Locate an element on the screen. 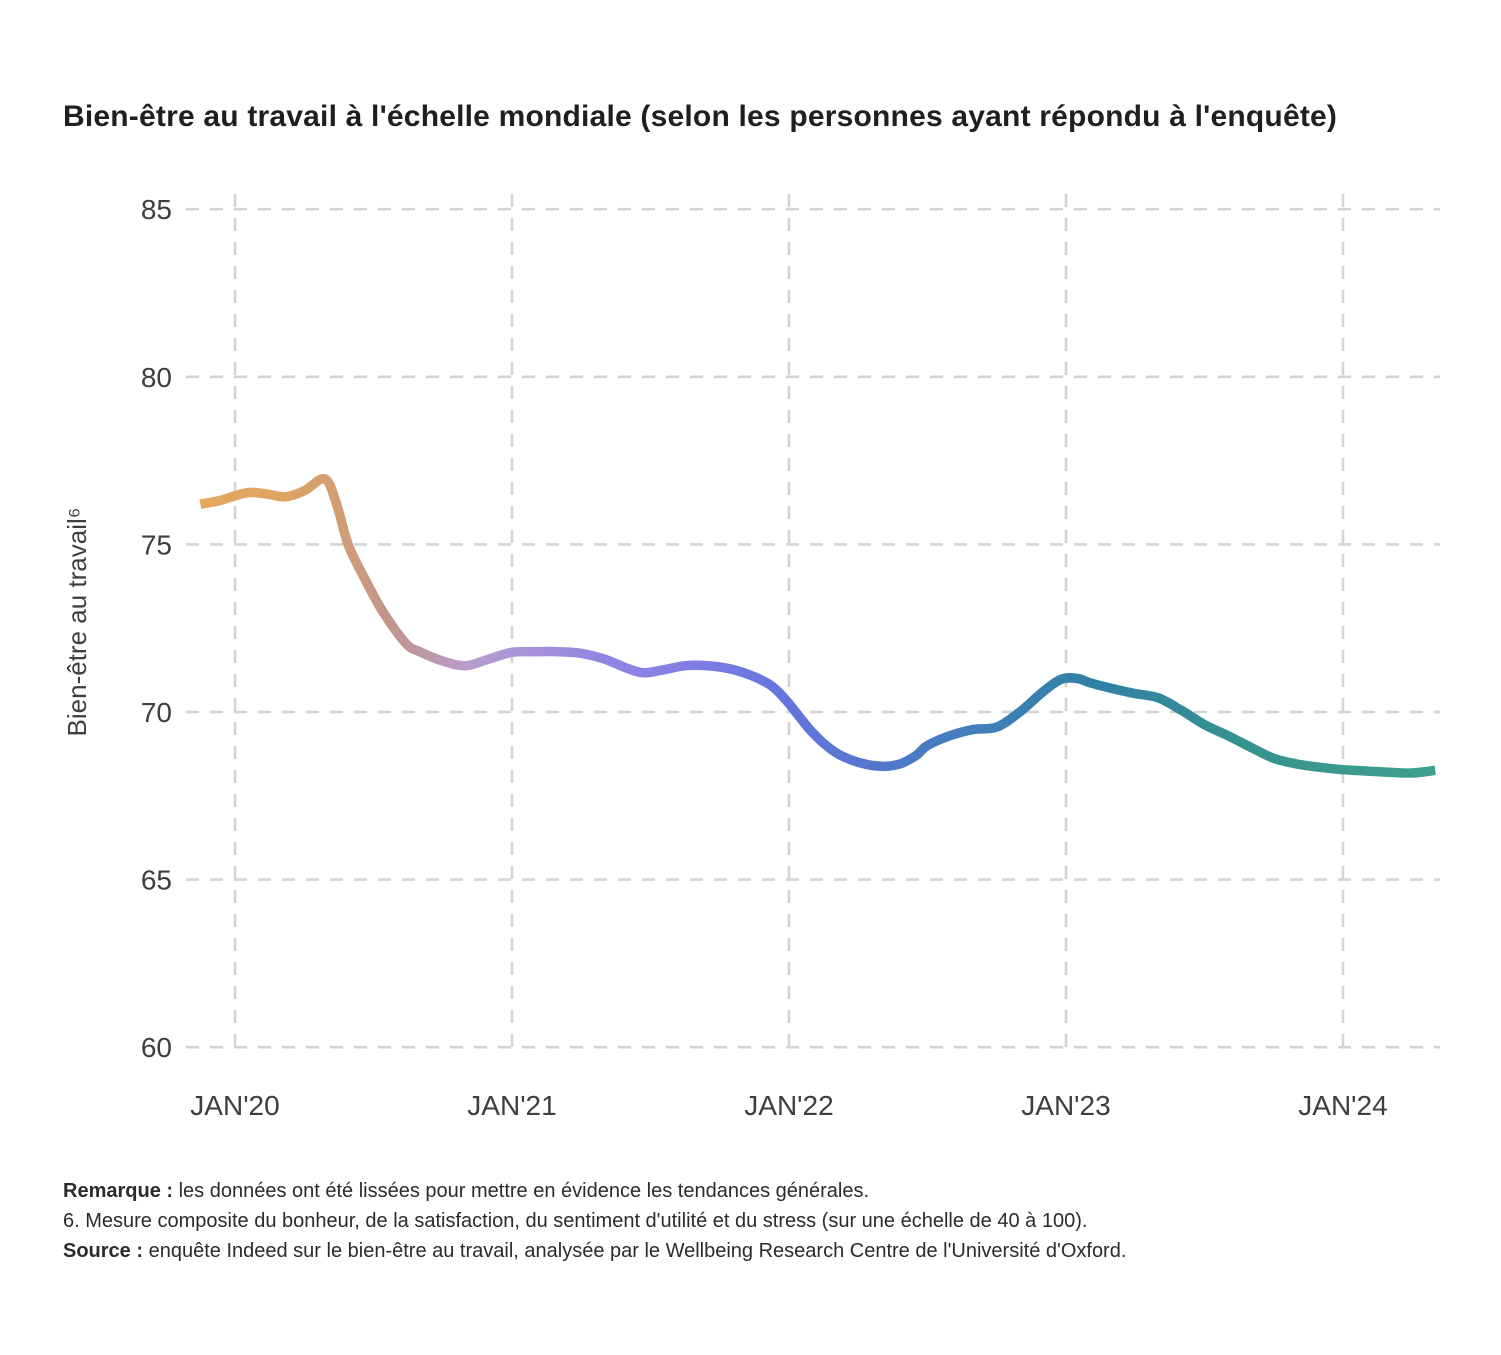 Image resolution: width=1501 pixels, height=1355 pixels. x-tick-label-JAN'24: JAN'24 is located at coordinates (1342, 1105).